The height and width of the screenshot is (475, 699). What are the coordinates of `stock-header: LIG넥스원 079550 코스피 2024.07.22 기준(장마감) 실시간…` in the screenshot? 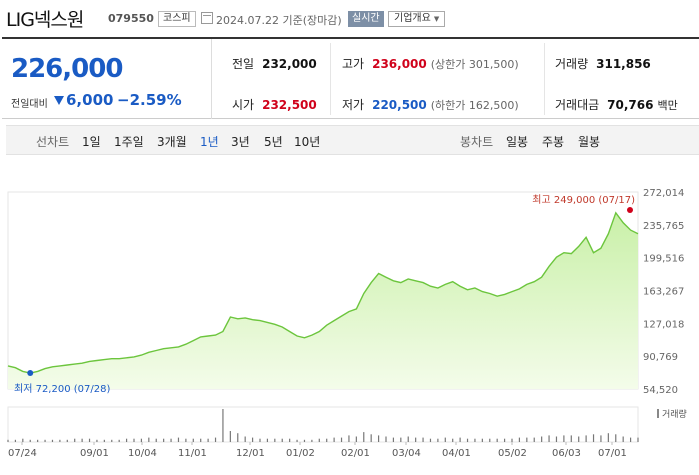 It's located at (349, 18).